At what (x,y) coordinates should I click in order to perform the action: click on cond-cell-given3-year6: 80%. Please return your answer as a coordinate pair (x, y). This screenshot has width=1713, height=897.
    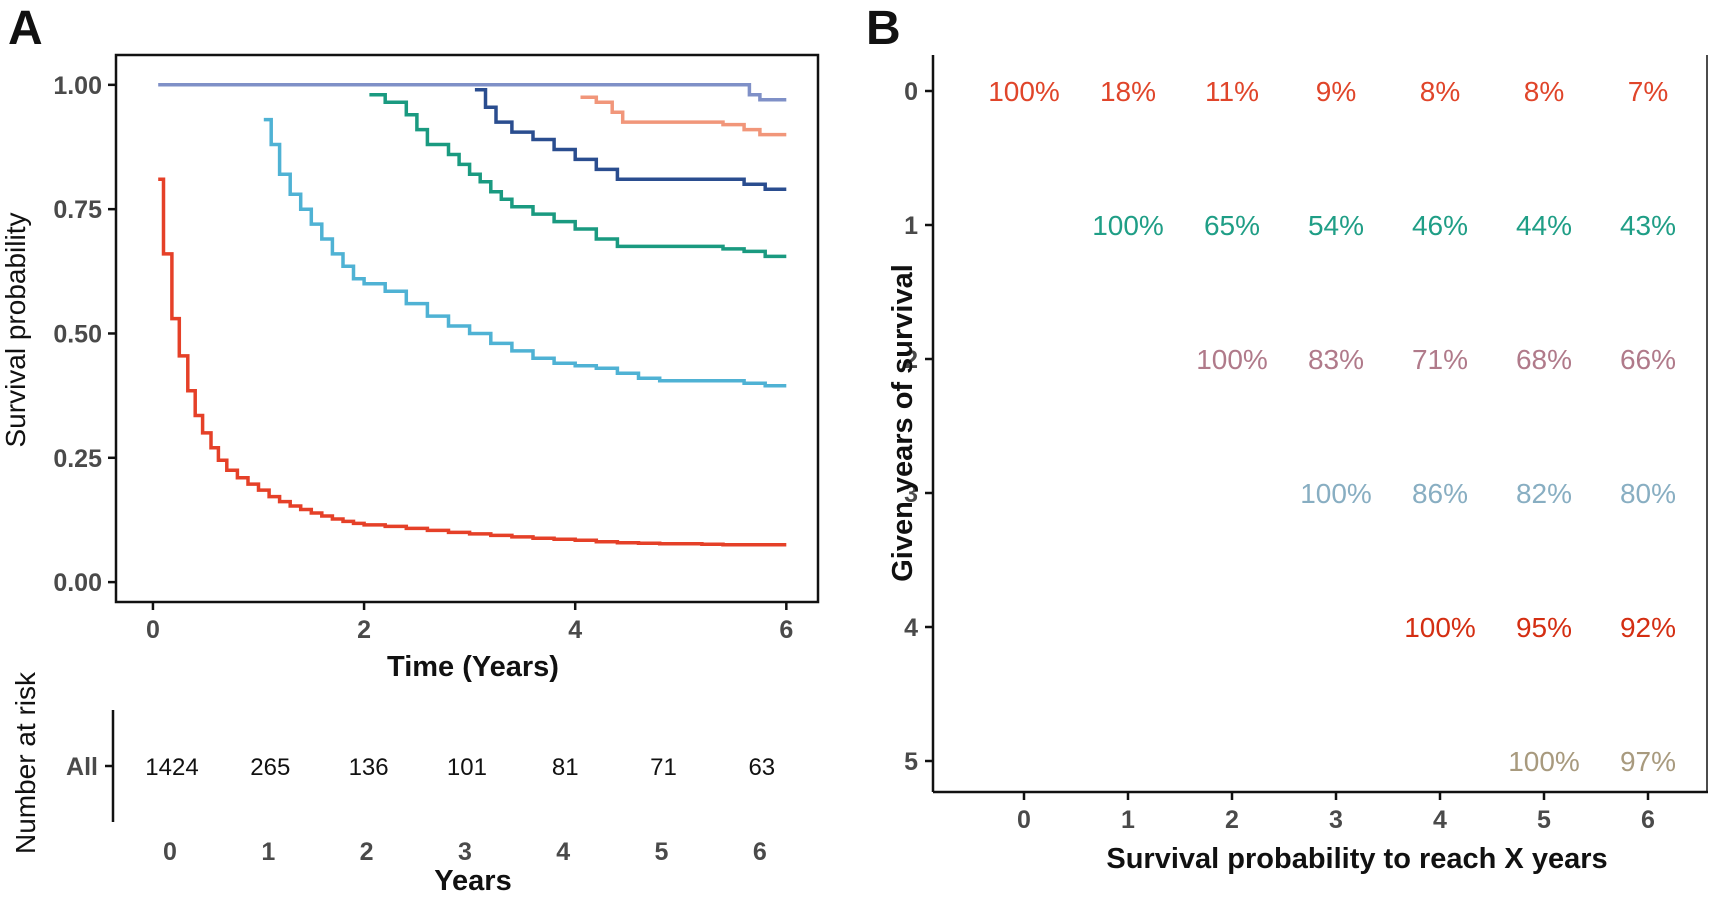
    Looking at the image, I should click on (1648, 493).